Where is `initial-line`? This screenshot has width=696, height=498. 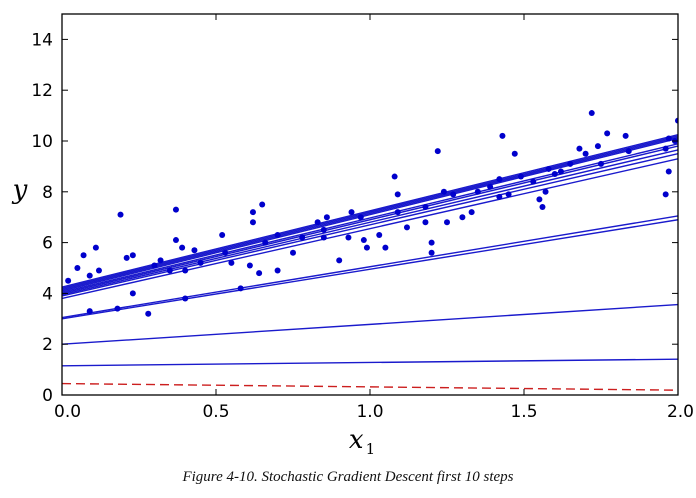
initial-line is located at coordinates (370, 386).